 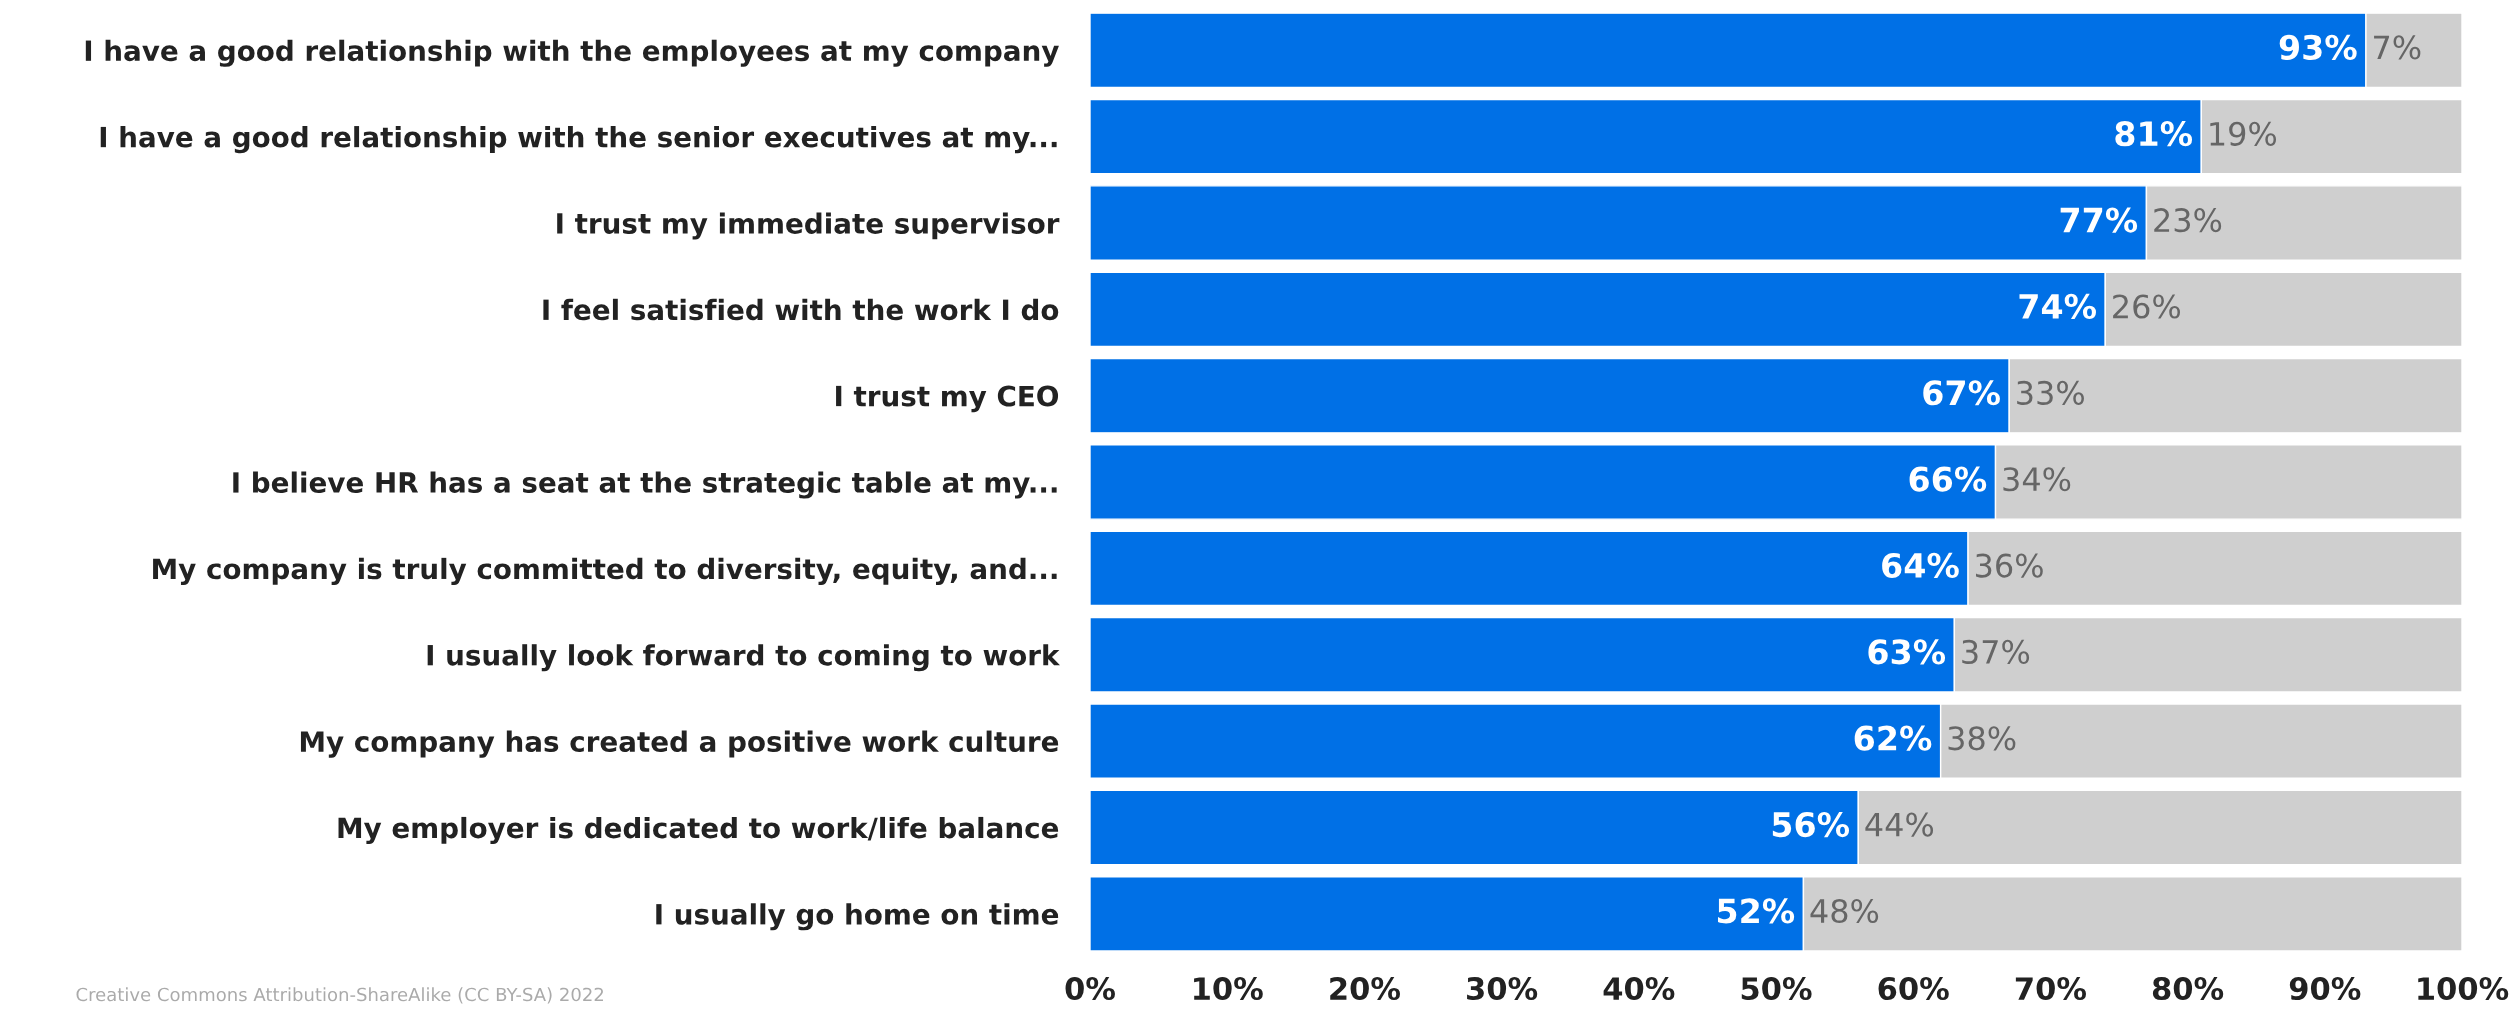 What do you see at coordinates (572, 53) in the screenshot?
I see `y-tick-label: I have a good relationship with the employees at my company` at bounding box center [572, 53].